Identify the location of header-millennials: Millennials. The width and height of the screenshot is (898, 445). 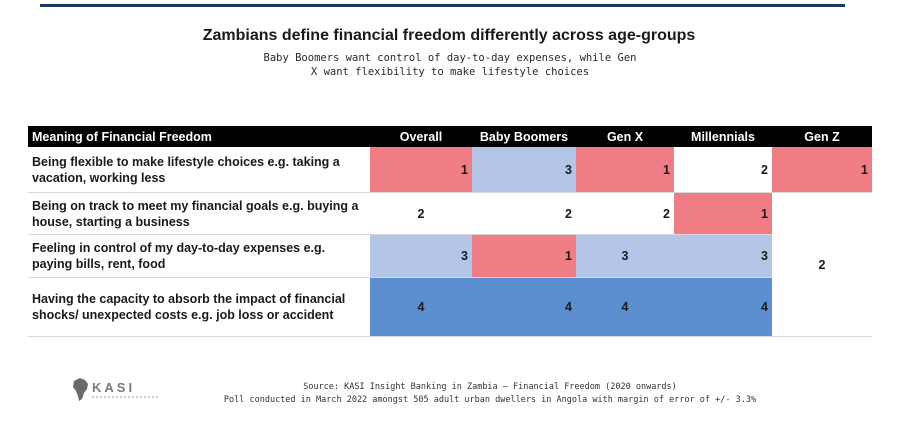
(723, 136).